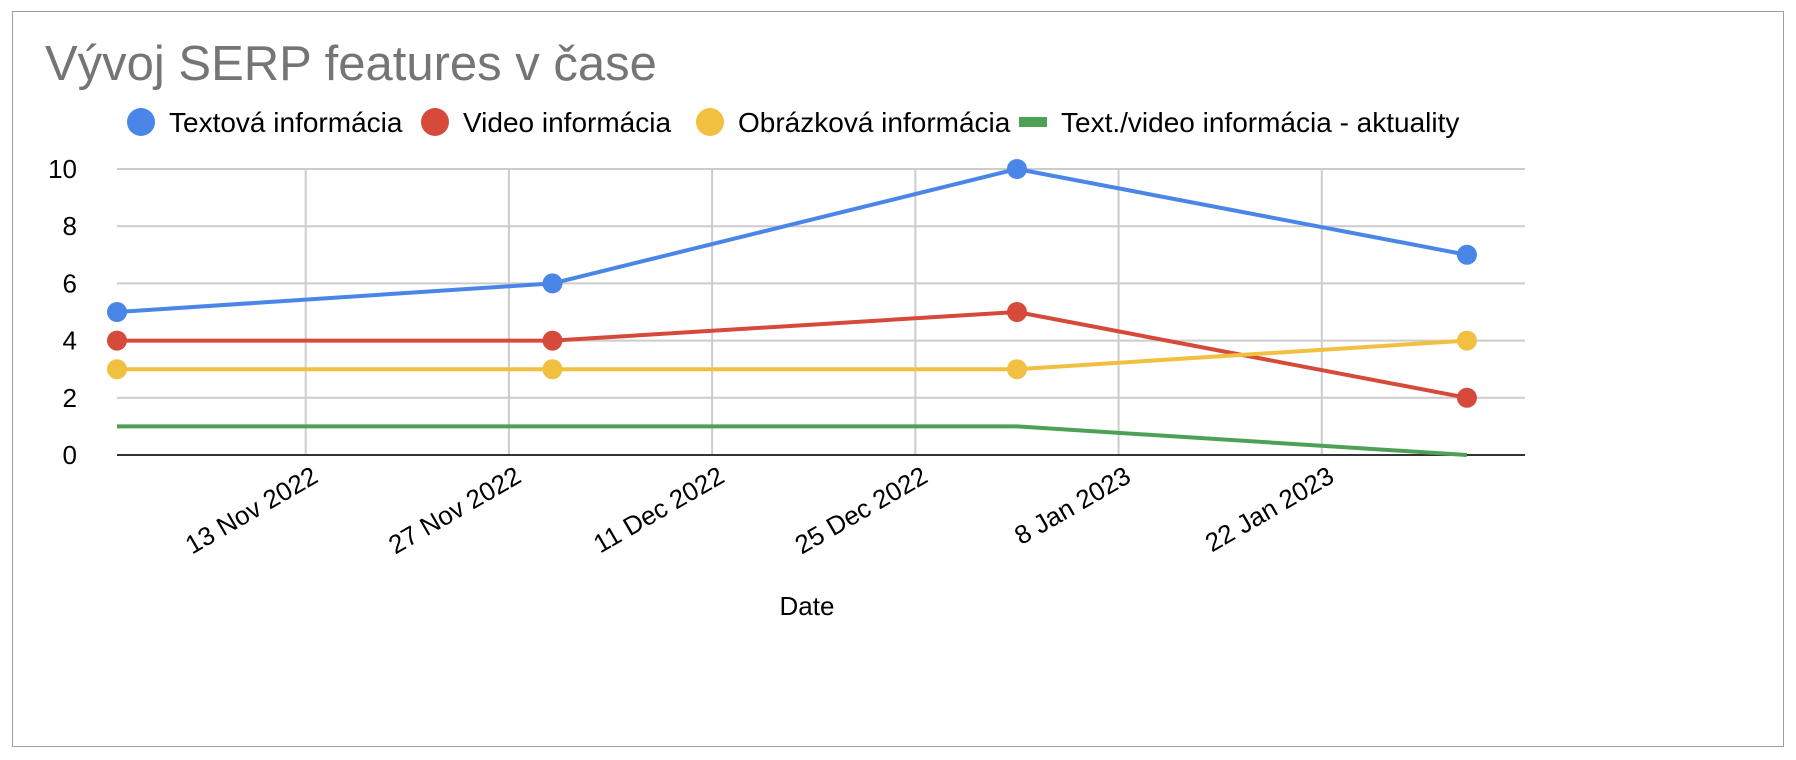  What do you see at coordinates (435, 122) in the screenshot?
I see `legend-marker-video-informacia` at bounding box center [435, 122].